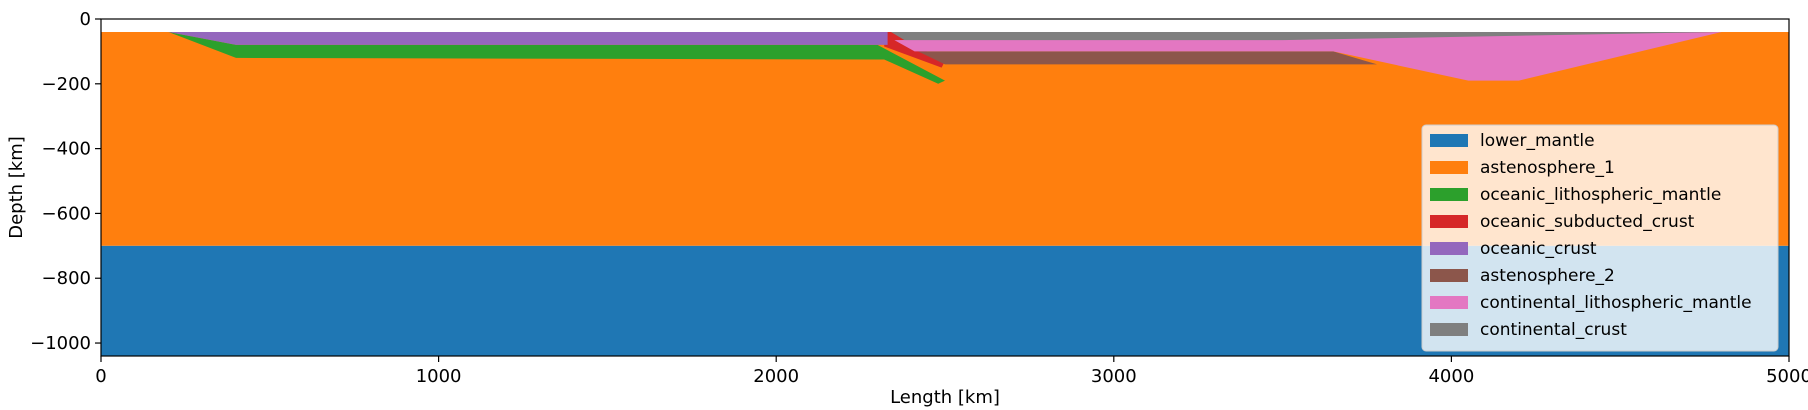 This screenshot has width=1808, height=410. I want to click on y-tick-label: −800, so click(66, 278).